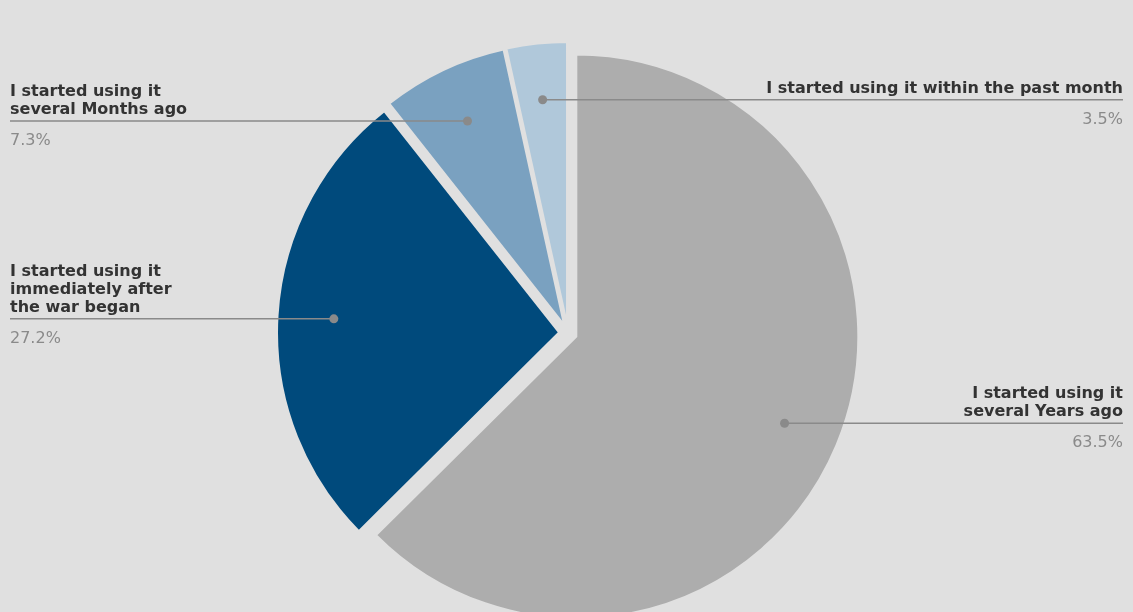 This screenshot has height=612, width=1133. Describe the element at coordinates (1043, 402) in the screenshot. I see `slice-label: I started using it several Years ago` at that location.